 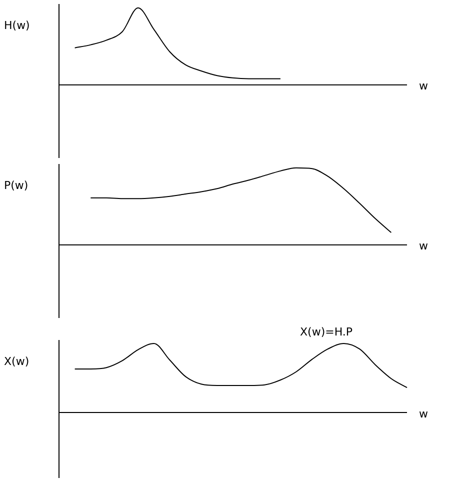 I want to click on y-axis-title: P(w), so click(x=16, y=185).